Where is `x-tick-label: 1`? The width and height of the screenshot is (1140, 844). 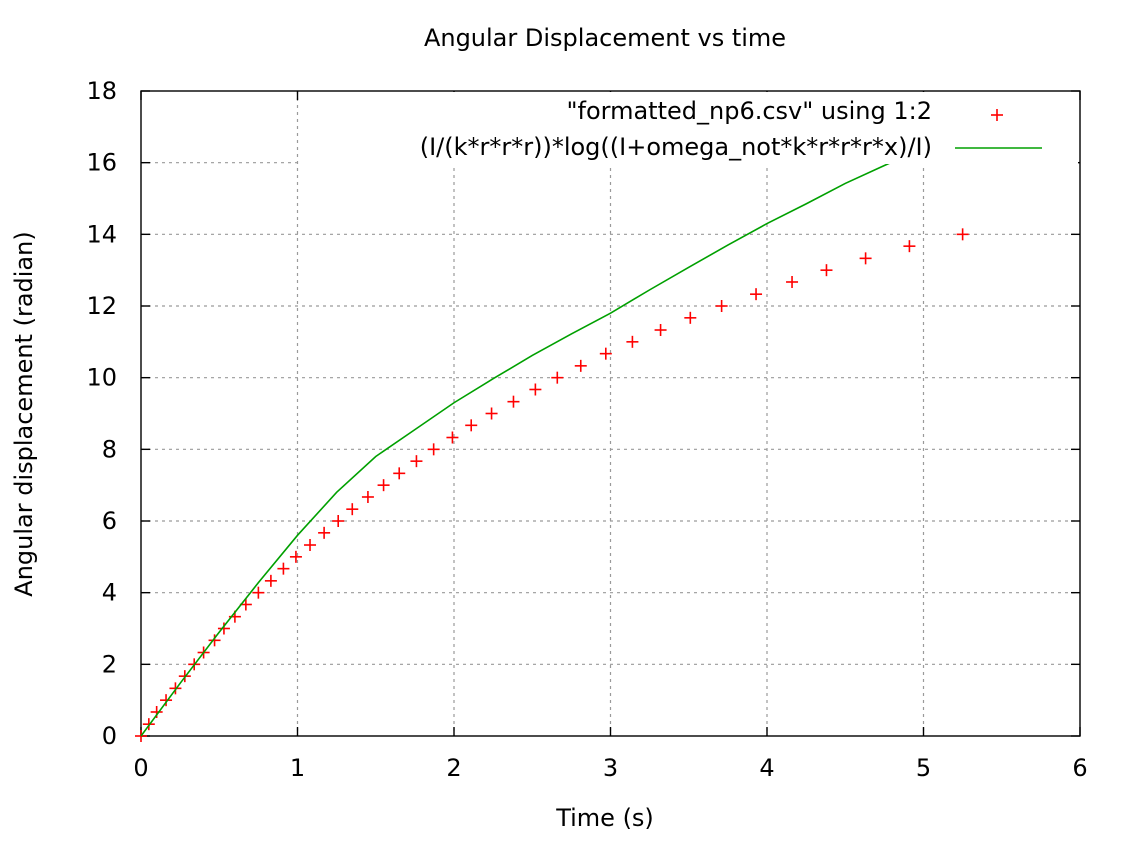
x-tick-label: 1 is located at coordinates (297, 768).